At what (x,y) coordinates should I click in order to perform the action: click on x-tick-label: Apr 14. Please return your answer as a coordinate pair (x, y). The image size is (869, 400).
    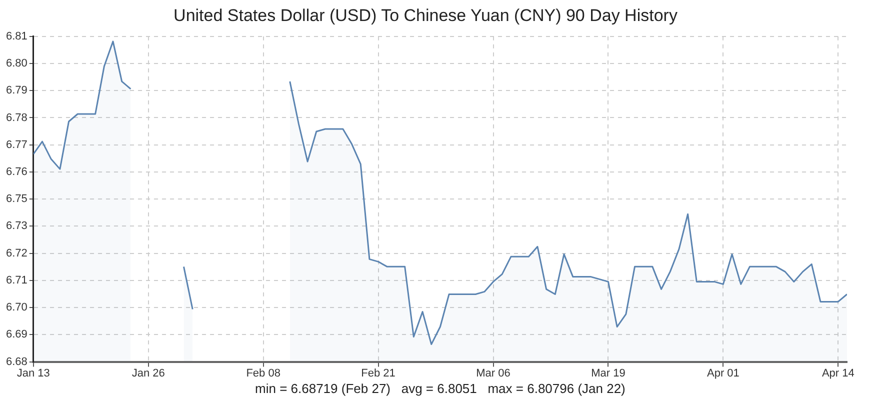
    Looking at the image, I should click on (838, 373).